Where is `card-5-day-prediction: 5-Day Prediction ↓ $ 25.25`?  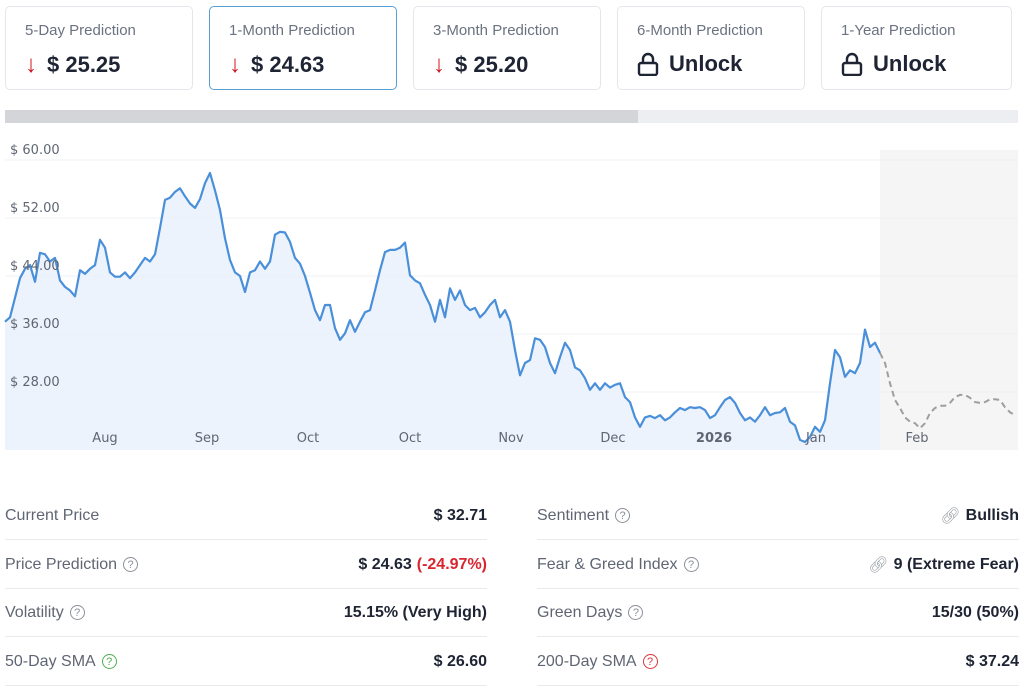
card-5-day-prediction: 5-Day Prediction ↓ $ 25.25 is located at coordinates (99, 48).